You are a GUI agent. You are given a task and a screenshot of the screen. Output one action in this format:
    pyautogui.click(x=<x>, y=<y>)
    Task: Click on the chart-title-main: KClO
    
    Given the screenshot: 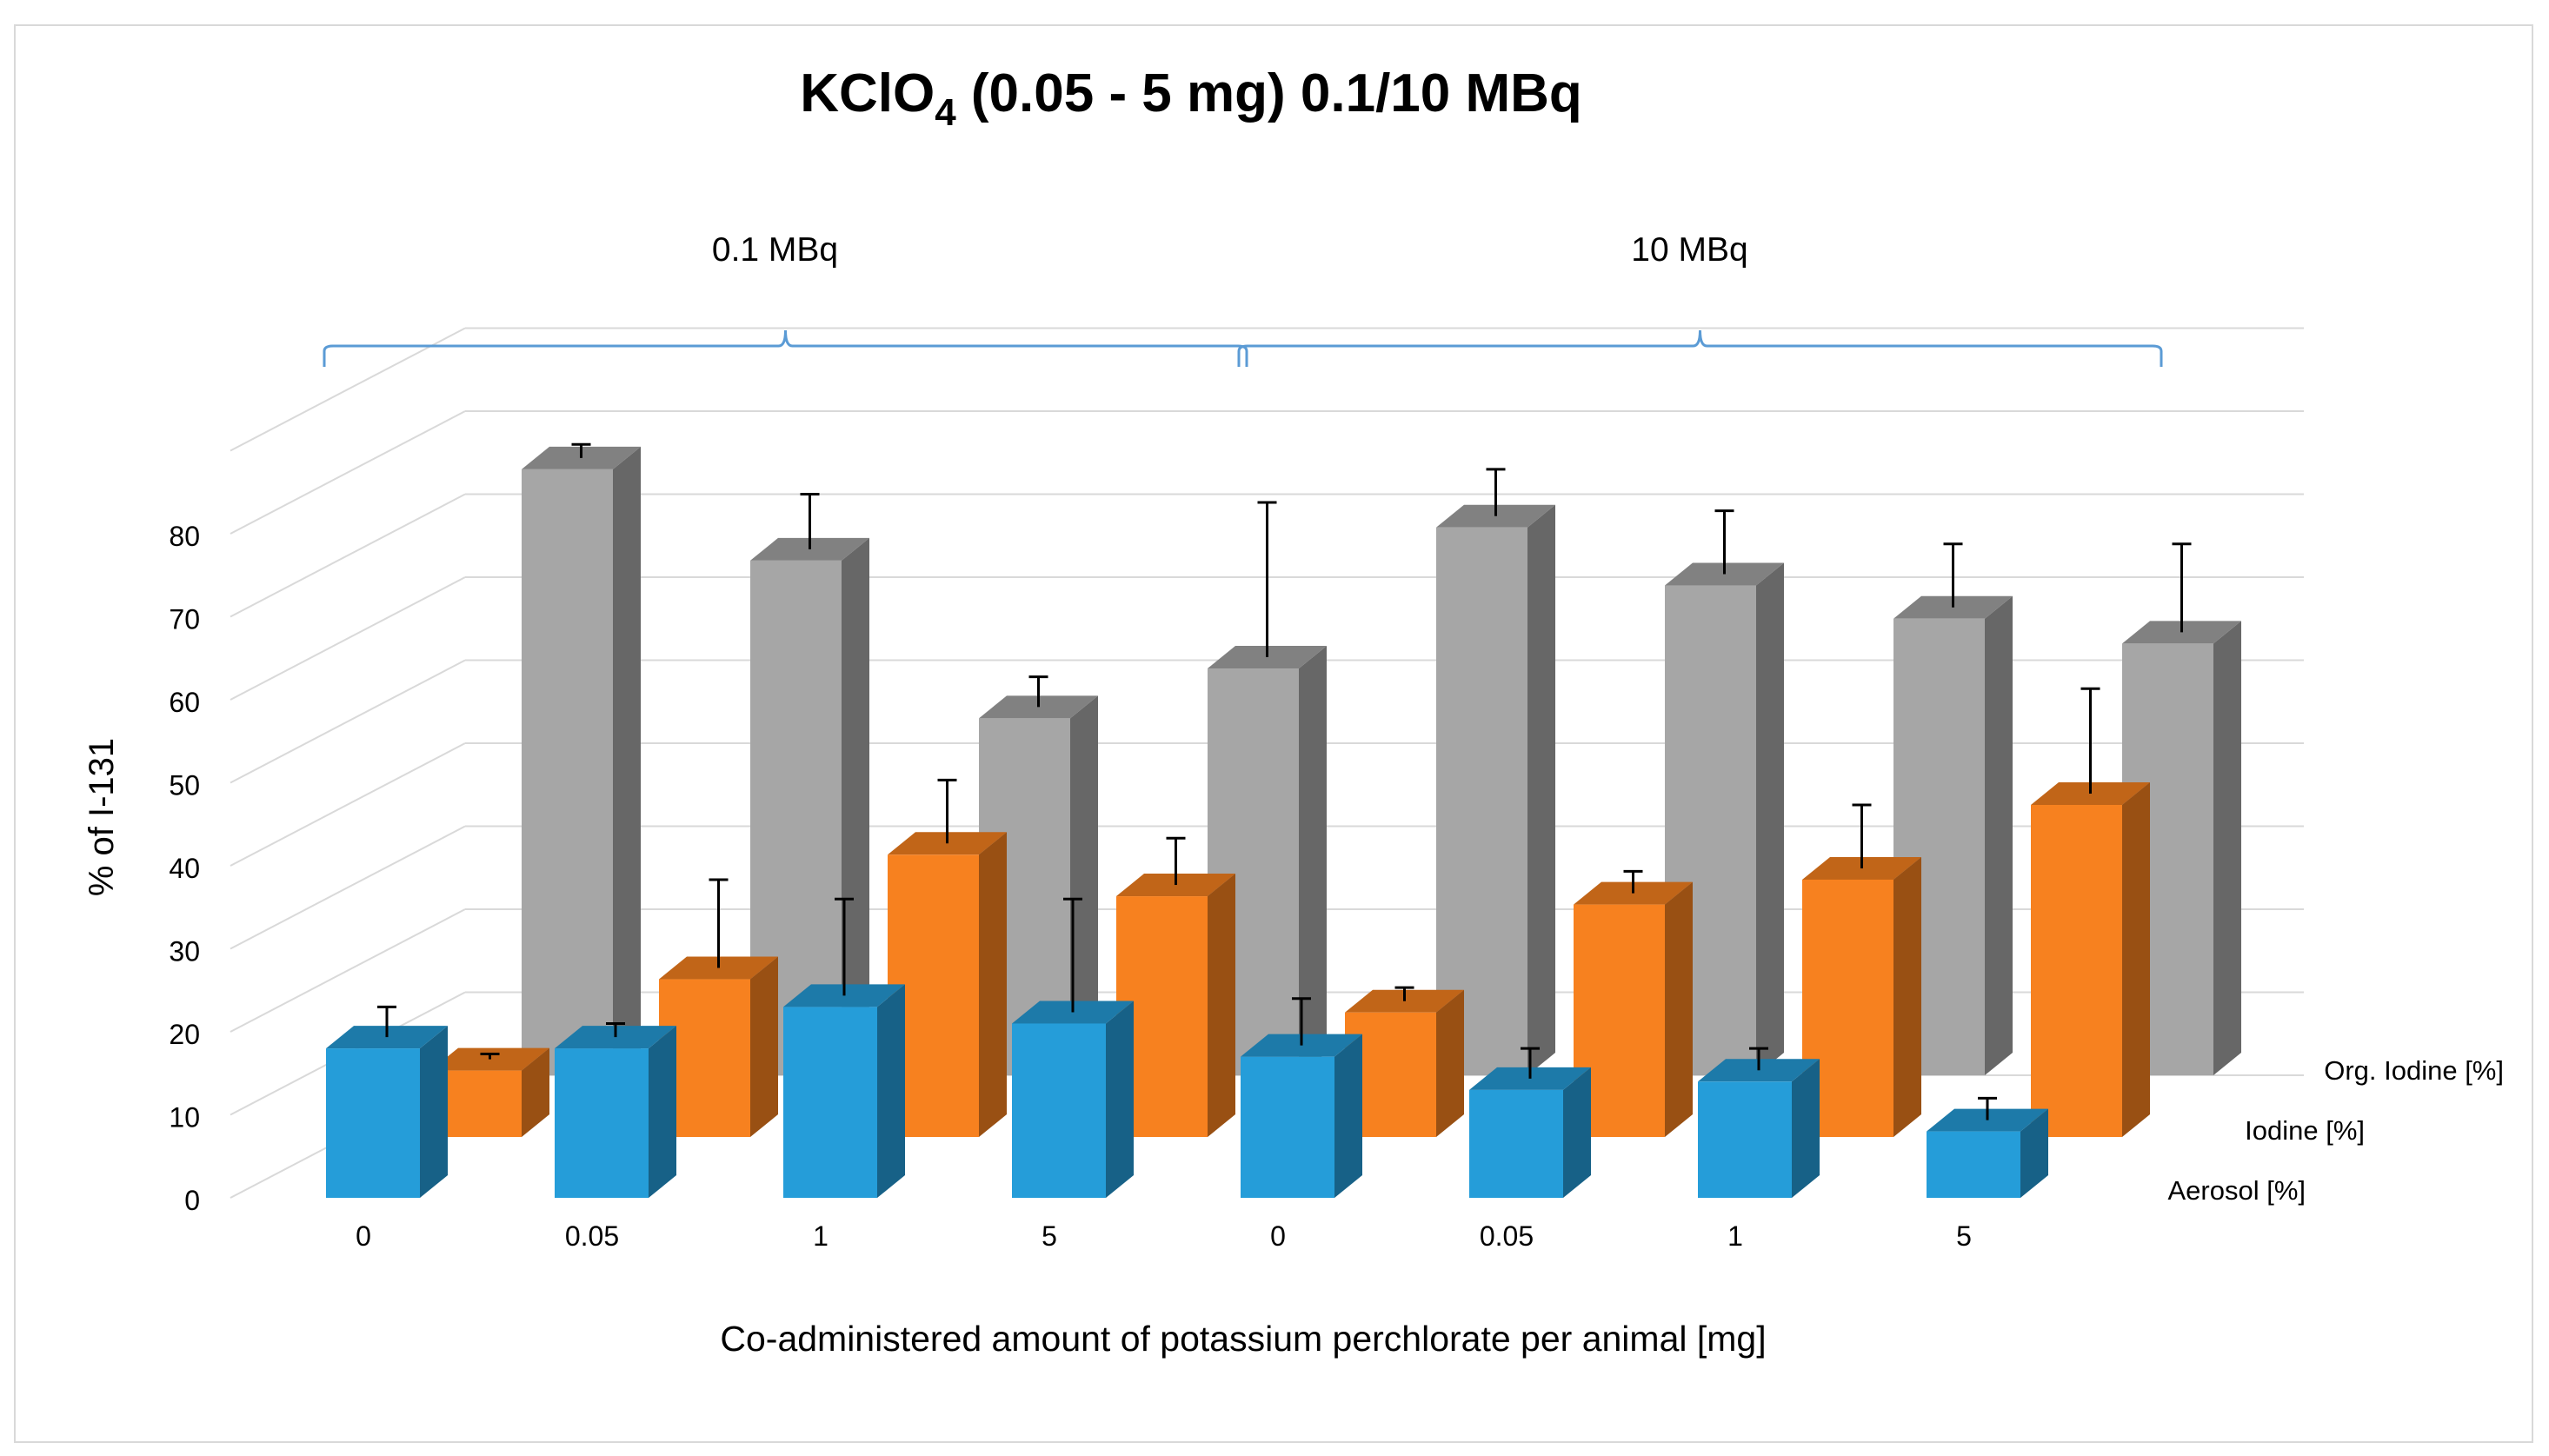 What is the action you would take?
    pyautogui.click(x=867, y=93)
    